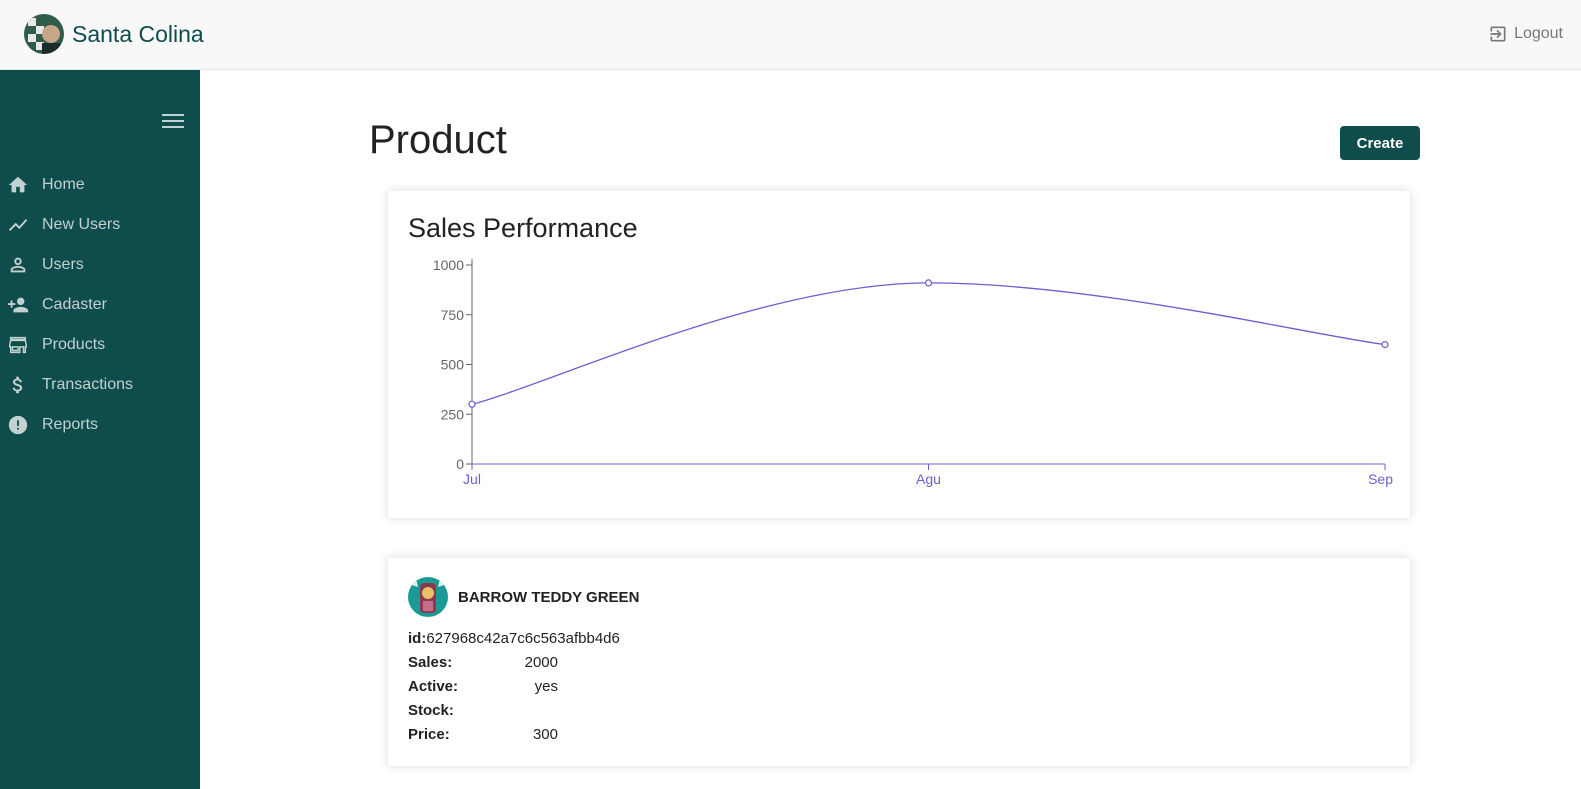 This screenshot has height=789, width=1581. Describe the element at coordinates (18, 345) in the screenshot. I see `store-icon` at that location.